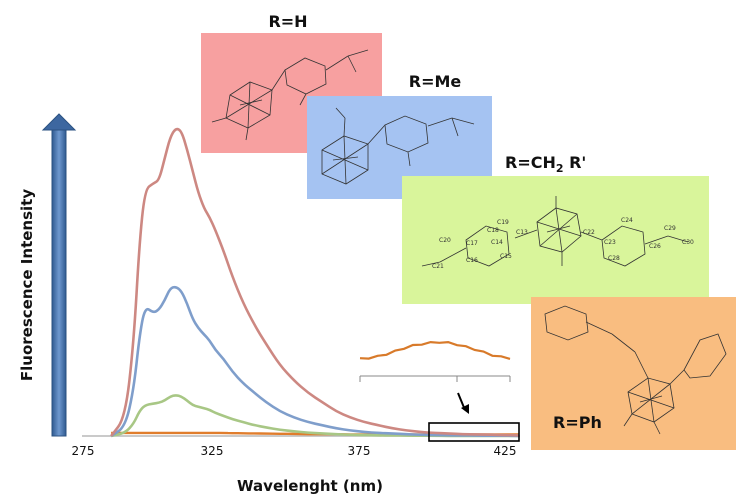 The image size is (736, 504). Describe the element at coordinates (287, 21) in the screenshot. I see `structure-label-r-h: R=H` at that location.